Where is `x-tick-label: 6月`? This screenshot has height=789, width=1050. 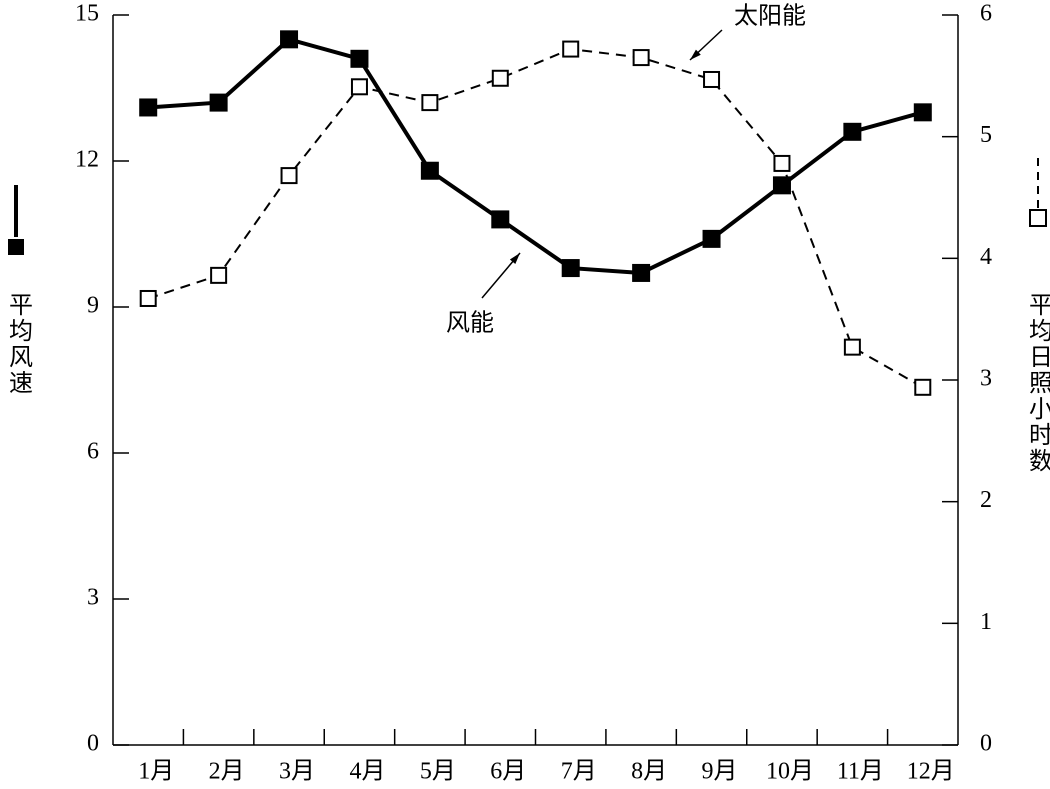 x-tick-label: 6月 is located at coordinates (508, 772).